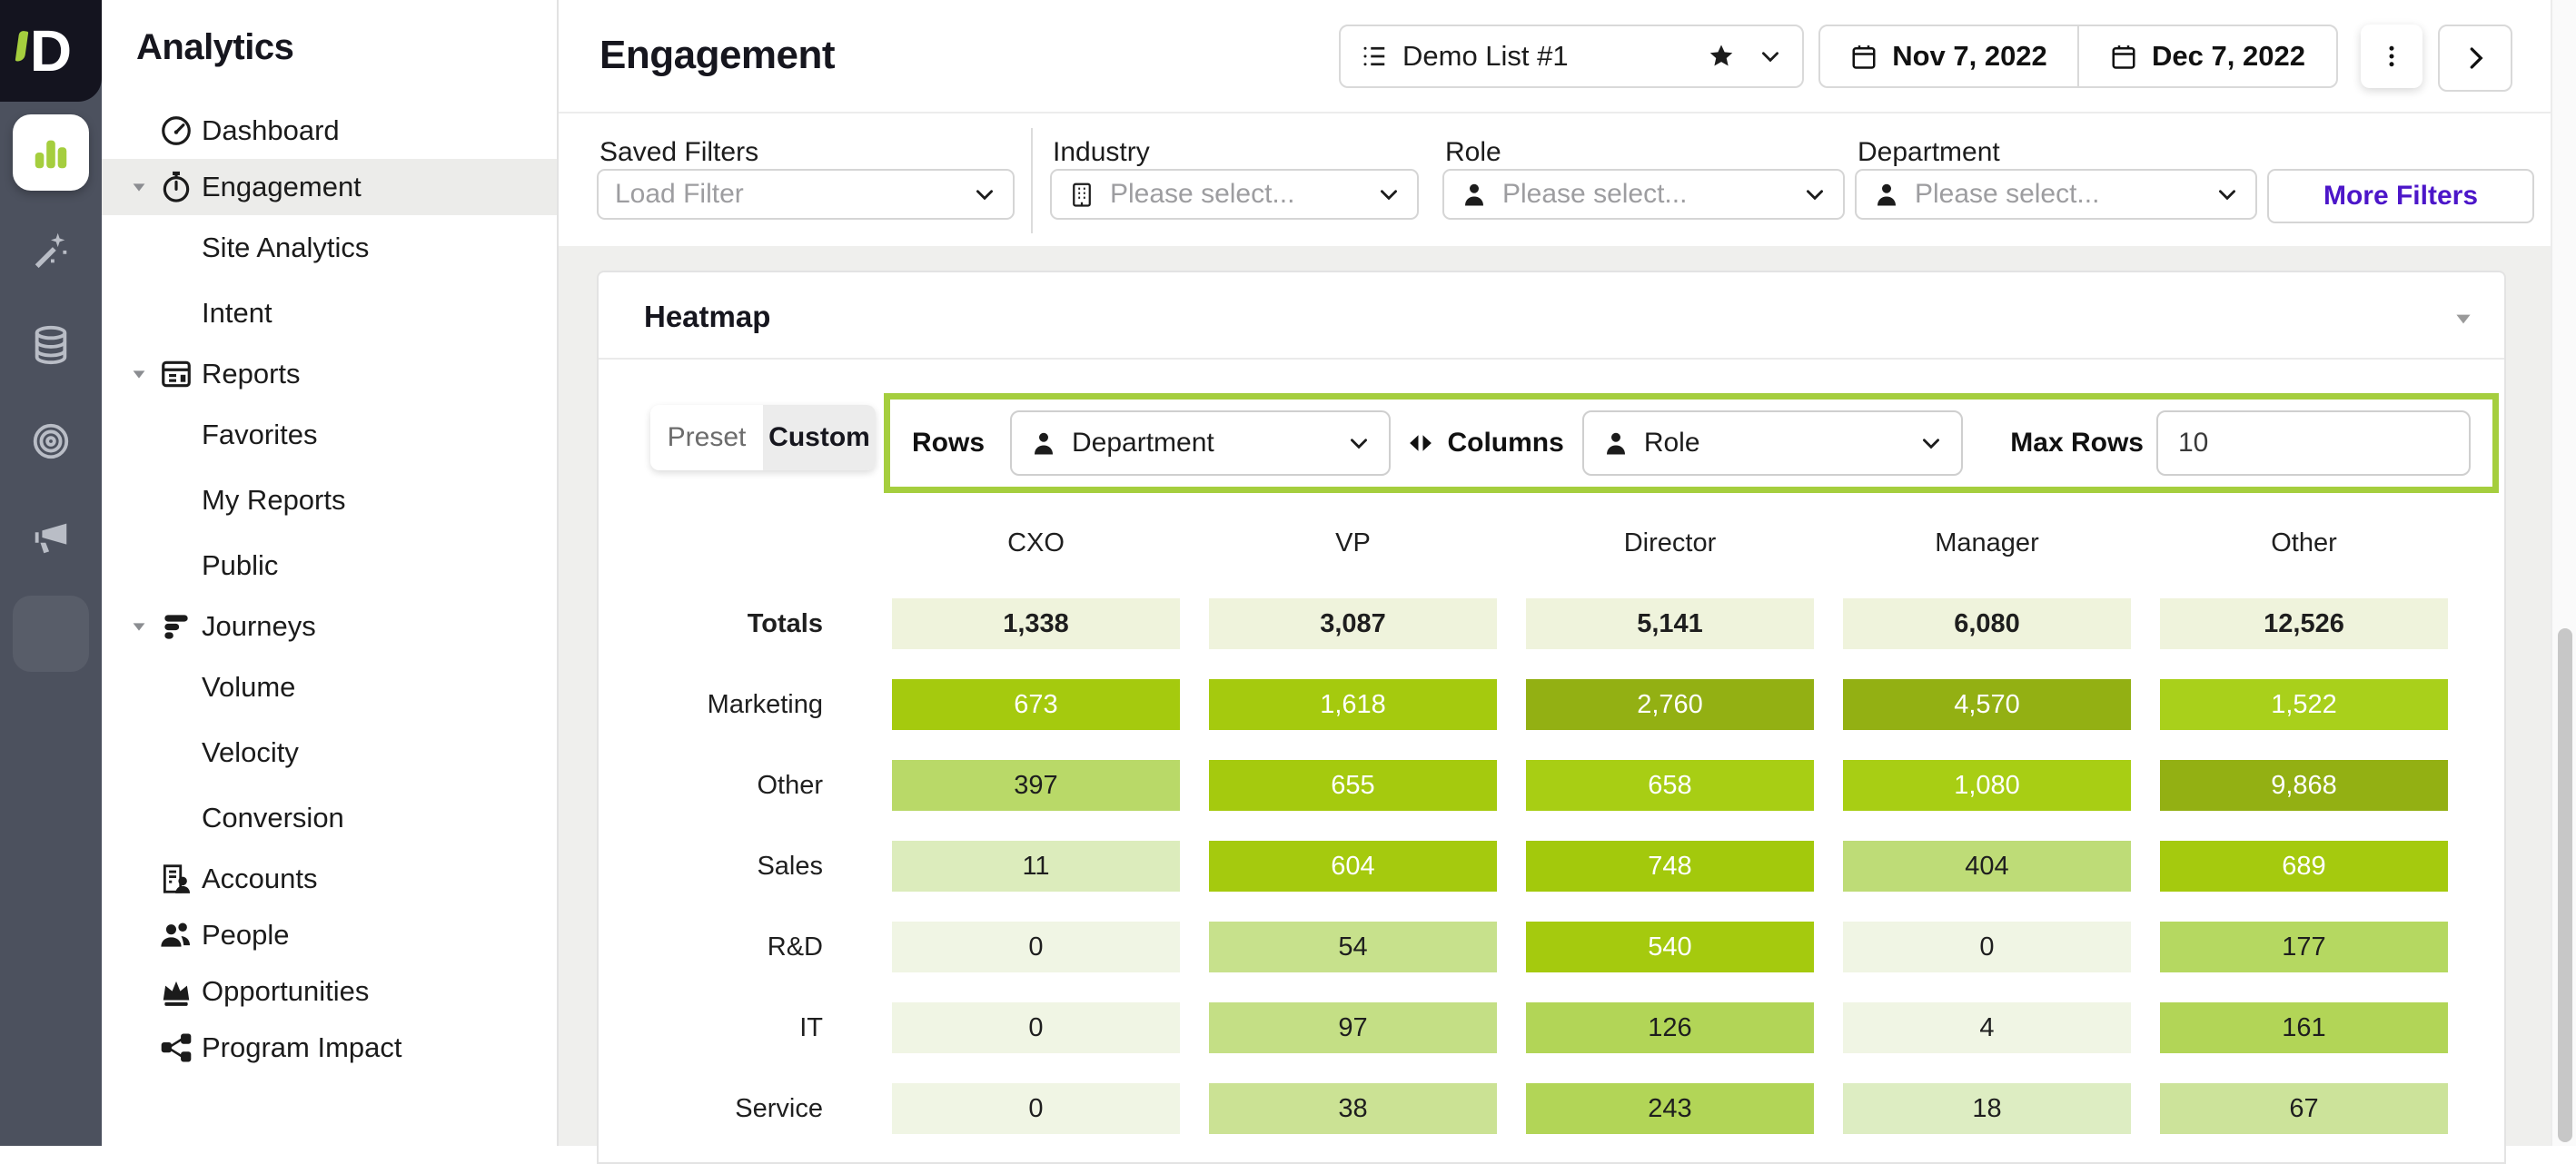 Image resolution: width=2576 pixels, height=1164 pixels. Describe the element at coordinates (2207, 56) in the screenshot. I see `end-date-button: Dec 7, 2022` at that location.